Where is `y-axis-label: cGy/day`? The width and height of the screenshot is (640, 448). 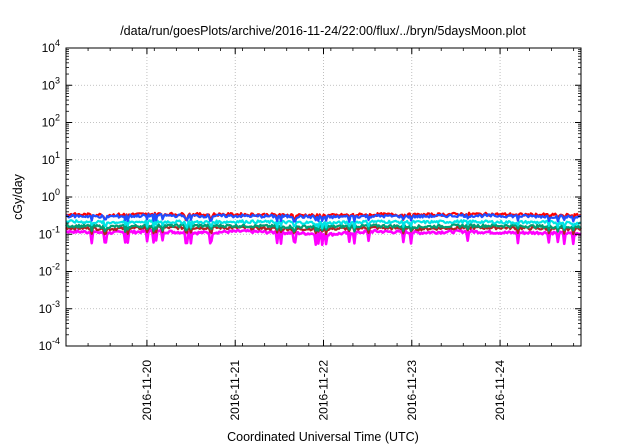 y-axis-label: cGy/day is located at coordinates (18, 196).